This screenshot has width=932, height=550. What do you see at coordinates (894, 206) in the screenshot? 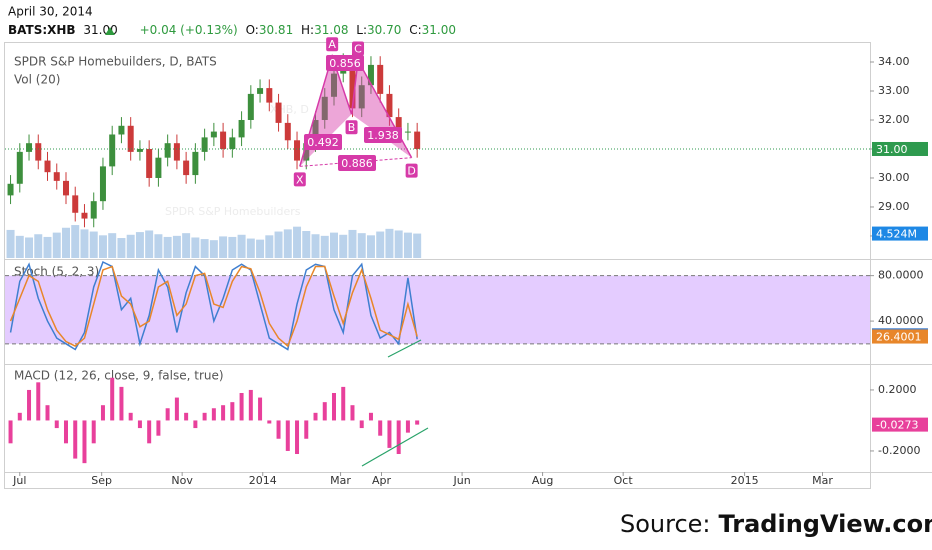
I see `y-tick-label: 29.00` at bounding box center [894, 206].